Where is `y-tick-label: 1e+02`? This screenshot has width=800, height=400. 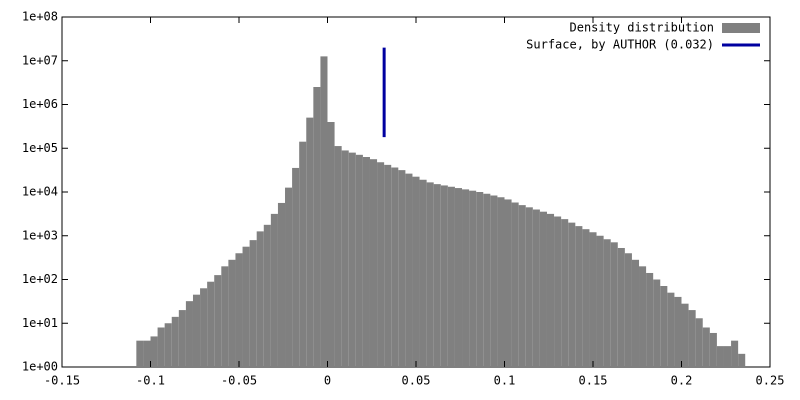 y-tick-label: 1e+02 is located at coordinates (40, 279).